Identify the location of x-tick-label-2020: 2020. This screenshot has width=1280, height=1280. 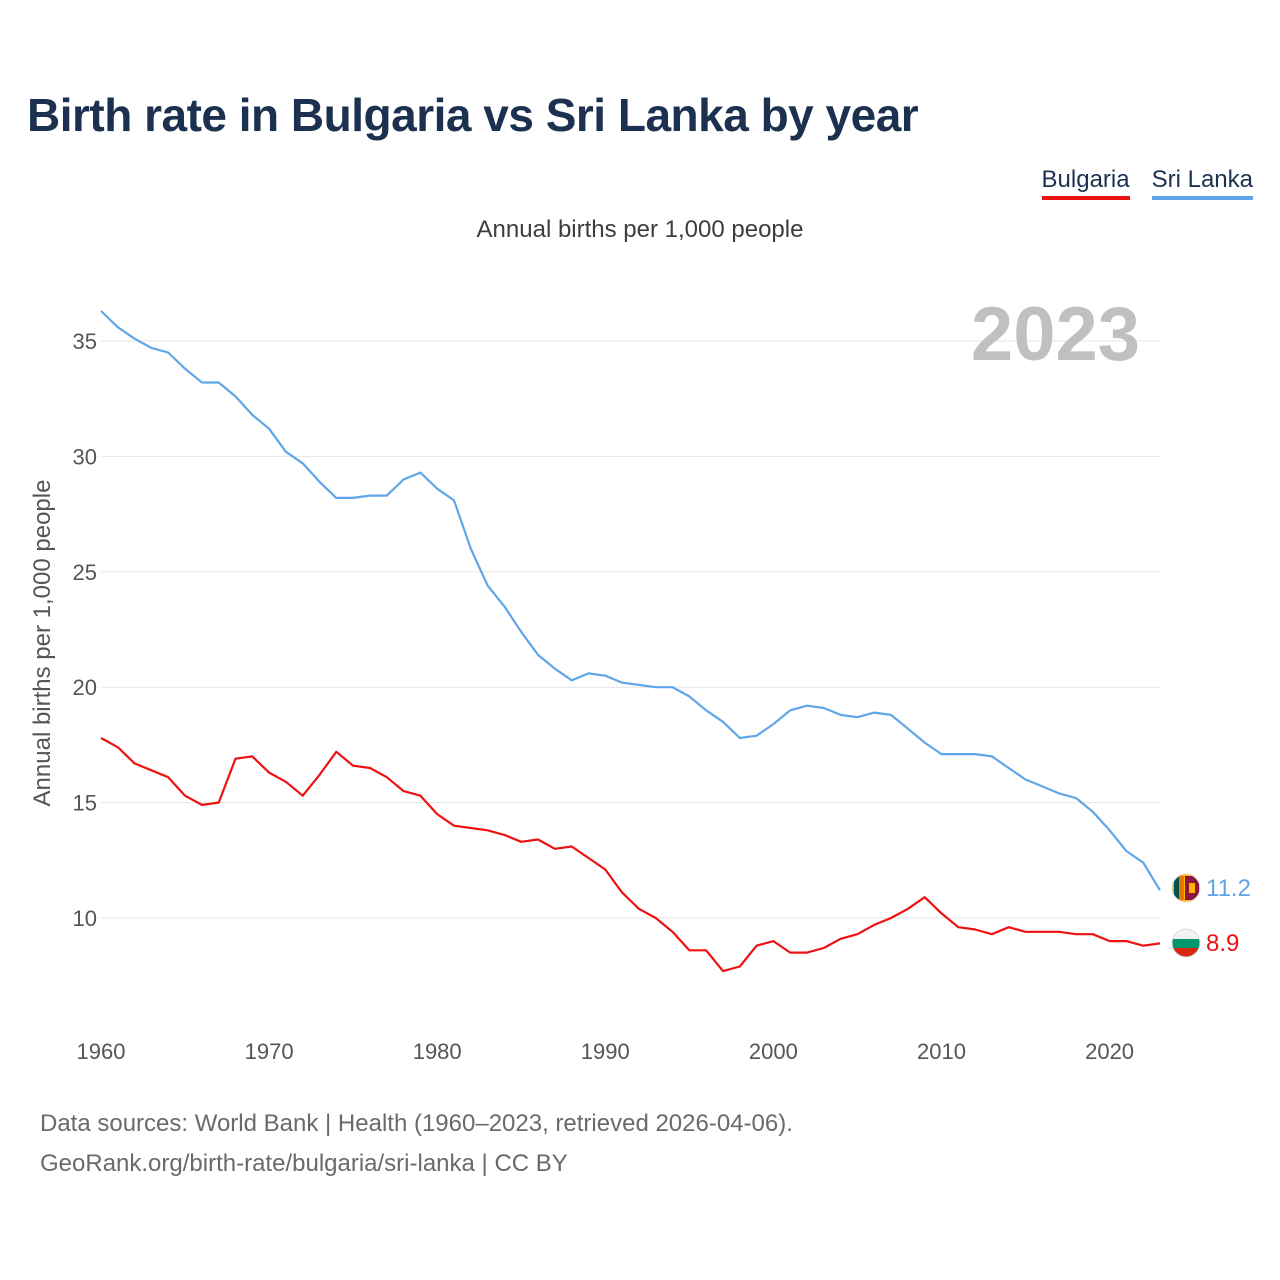
(1109, 1051).